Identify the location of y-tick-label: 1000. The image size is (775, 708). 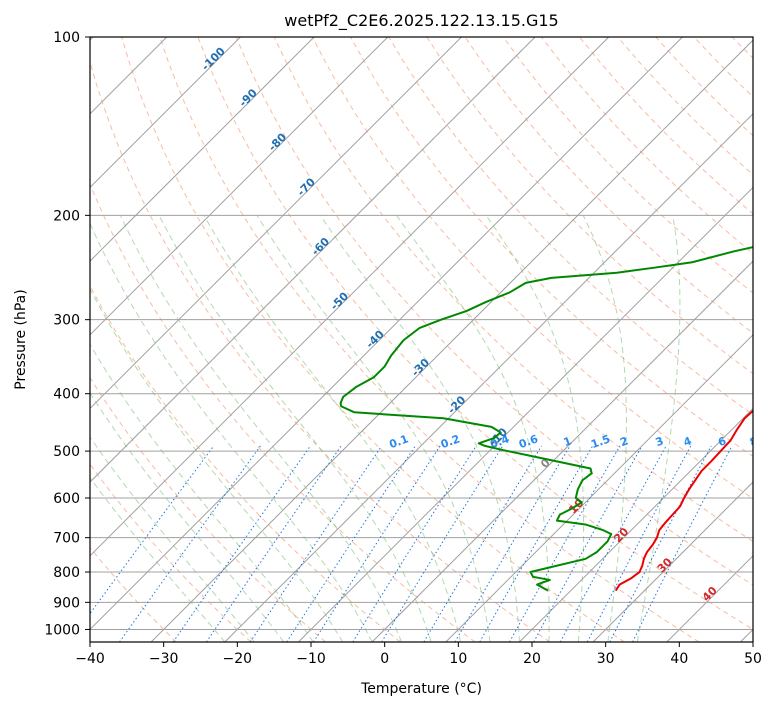
(62, 630).